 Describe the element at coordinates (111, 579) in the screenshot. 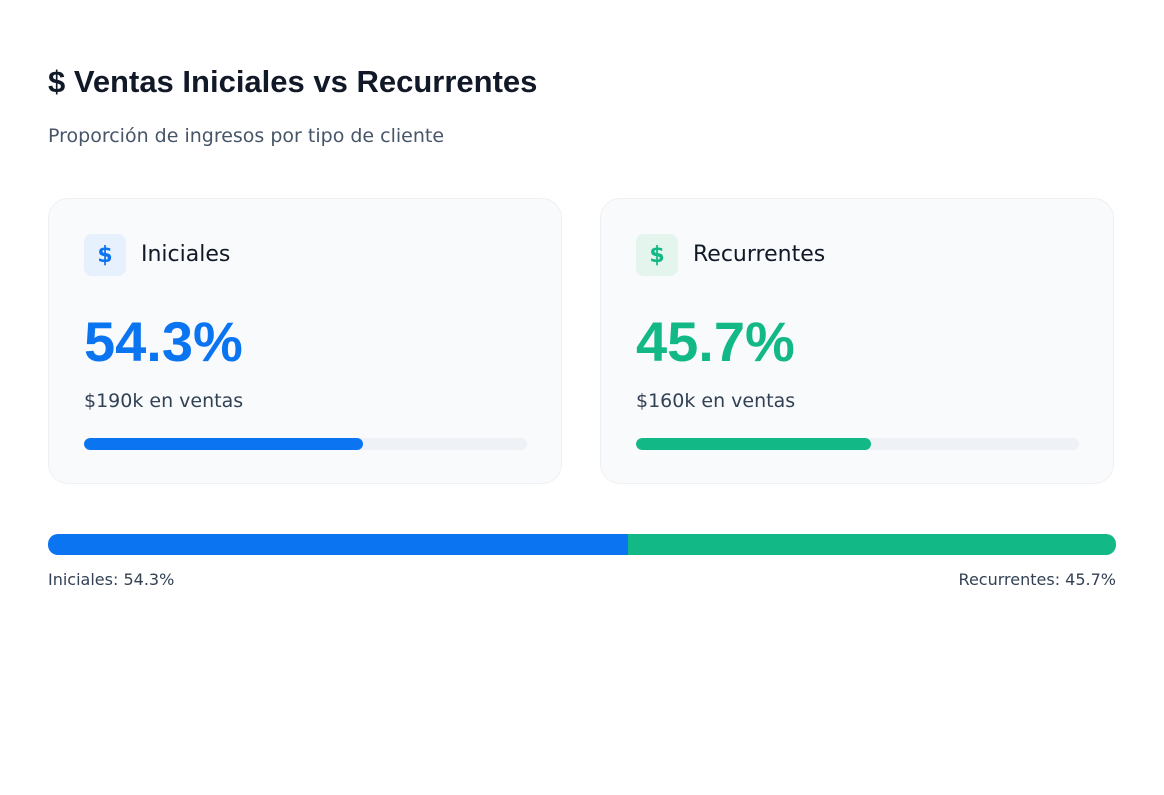

I see `split-label: Iniciales: 54.3%` at that location.